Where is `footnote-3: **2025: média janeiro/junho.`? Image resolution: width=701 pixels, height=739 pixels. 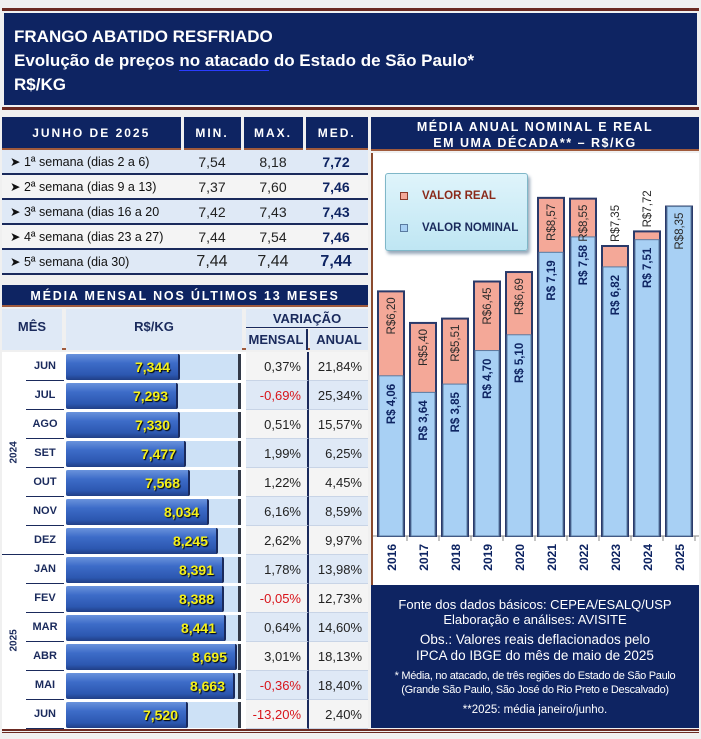
footnote-3: **2025: média janeiro/junho. is located at coordinates (535, 710).